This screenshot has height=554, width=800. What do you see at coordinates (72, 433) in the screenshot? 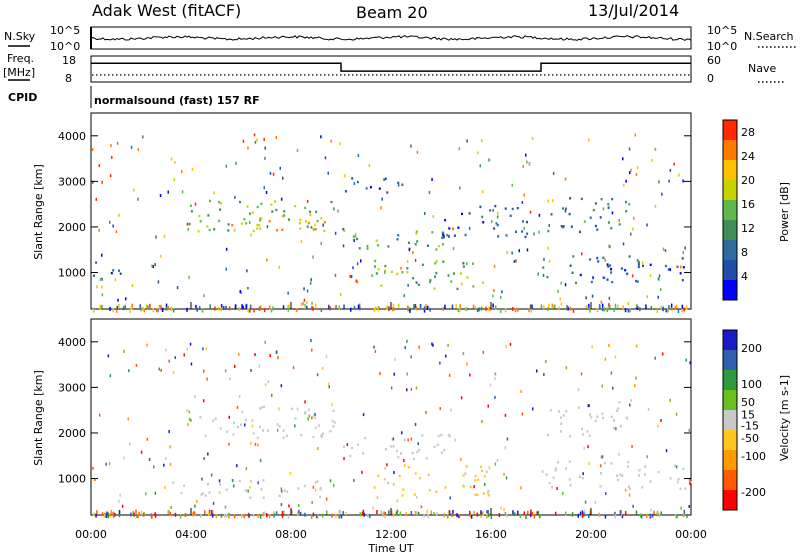
I see `y-tick-label: 2000` at bounding box center [72, 433].